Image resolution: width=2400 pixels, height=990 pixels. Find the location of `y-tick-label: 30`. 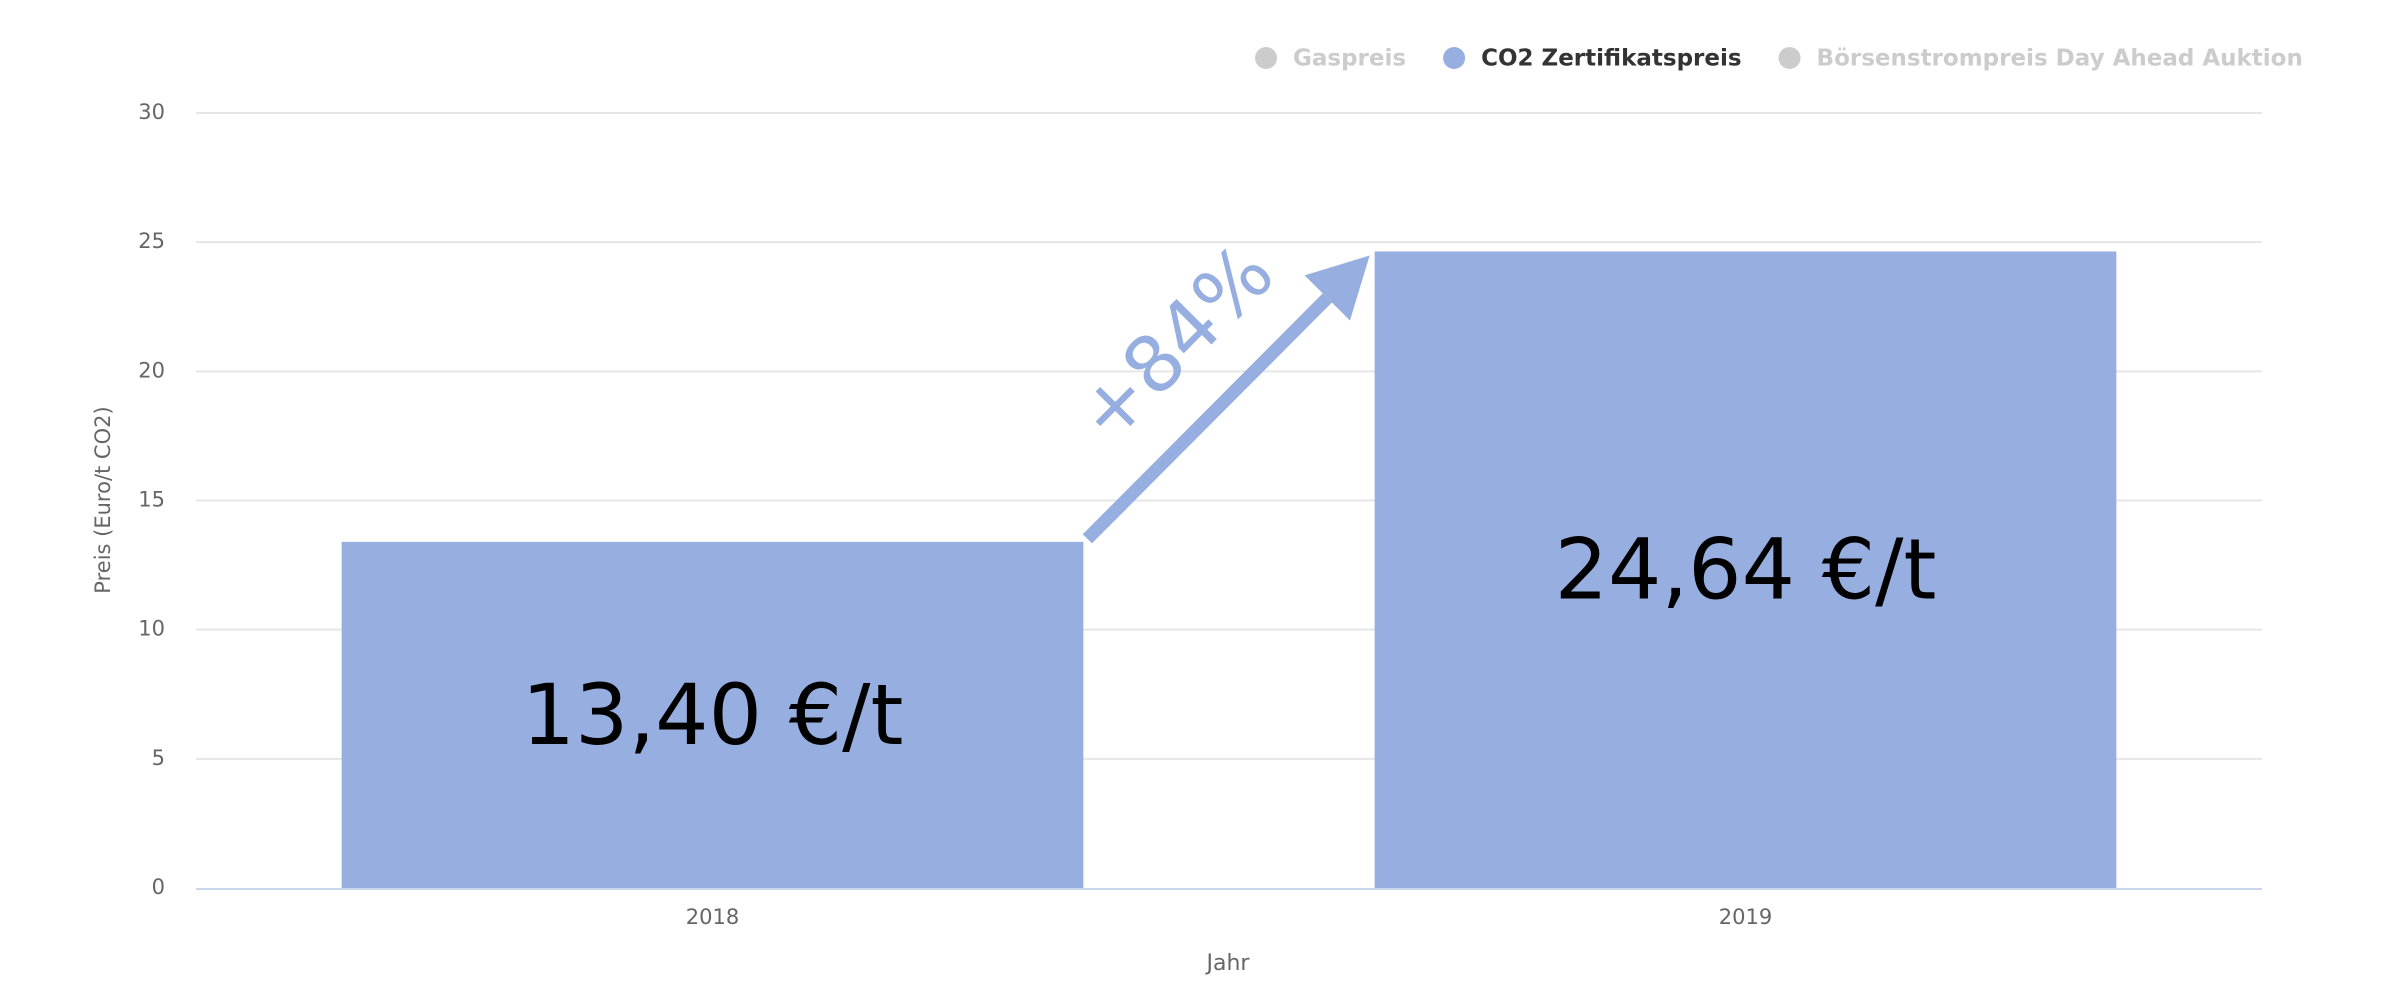

y-tick-label: 30 is located at coordinates (151, 112).